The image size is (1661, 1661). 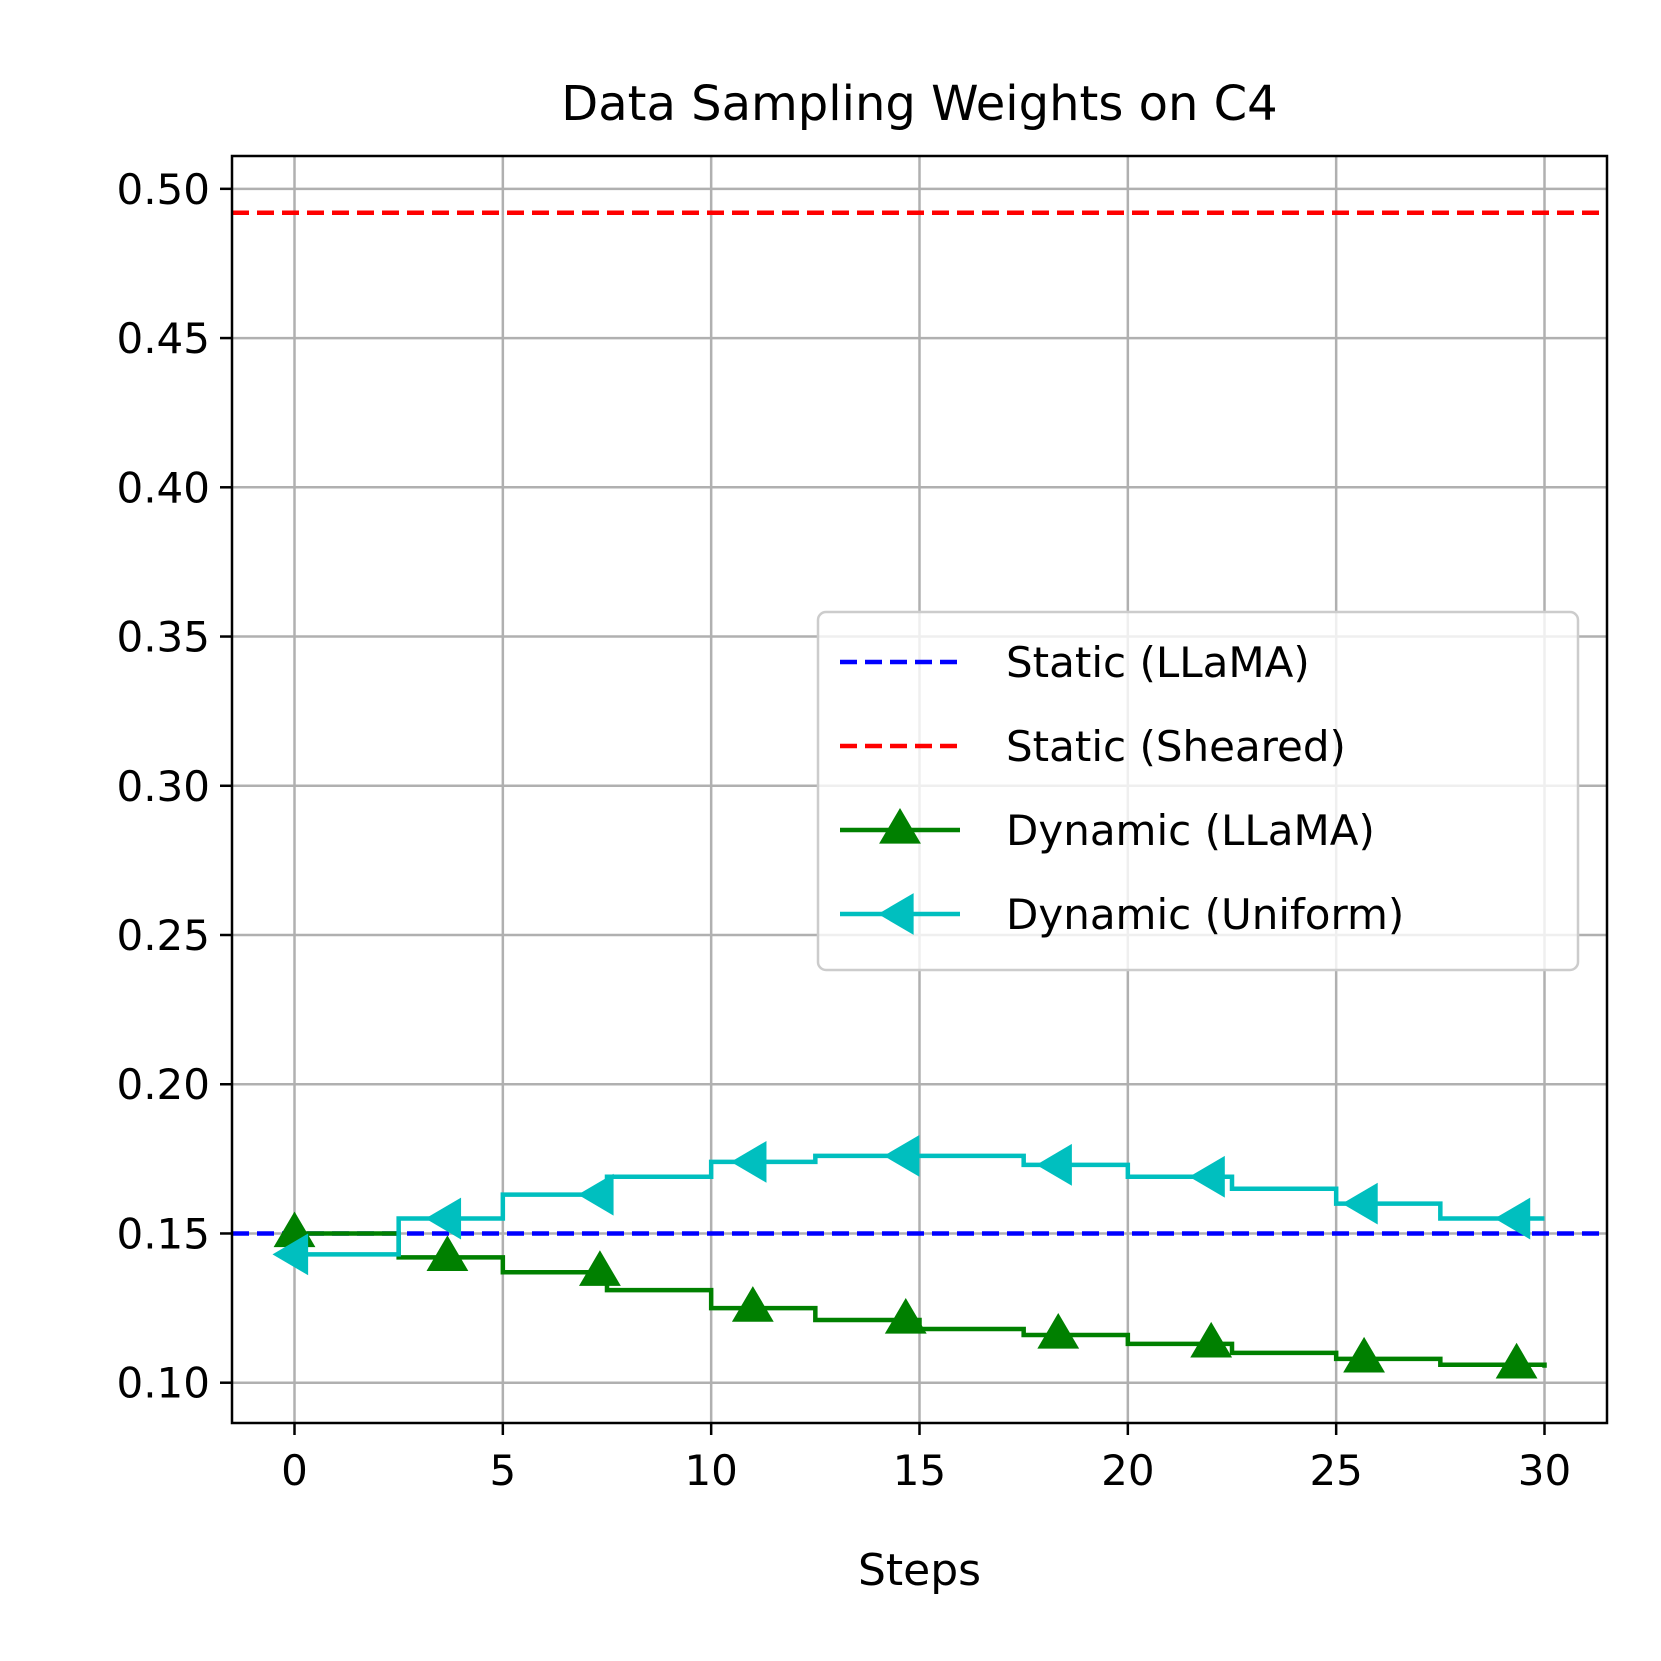 What do you see at coordinates (163, 637) in the screenshot?
I see `y-tick-label: 0.35` at bounding box center [163, 637].